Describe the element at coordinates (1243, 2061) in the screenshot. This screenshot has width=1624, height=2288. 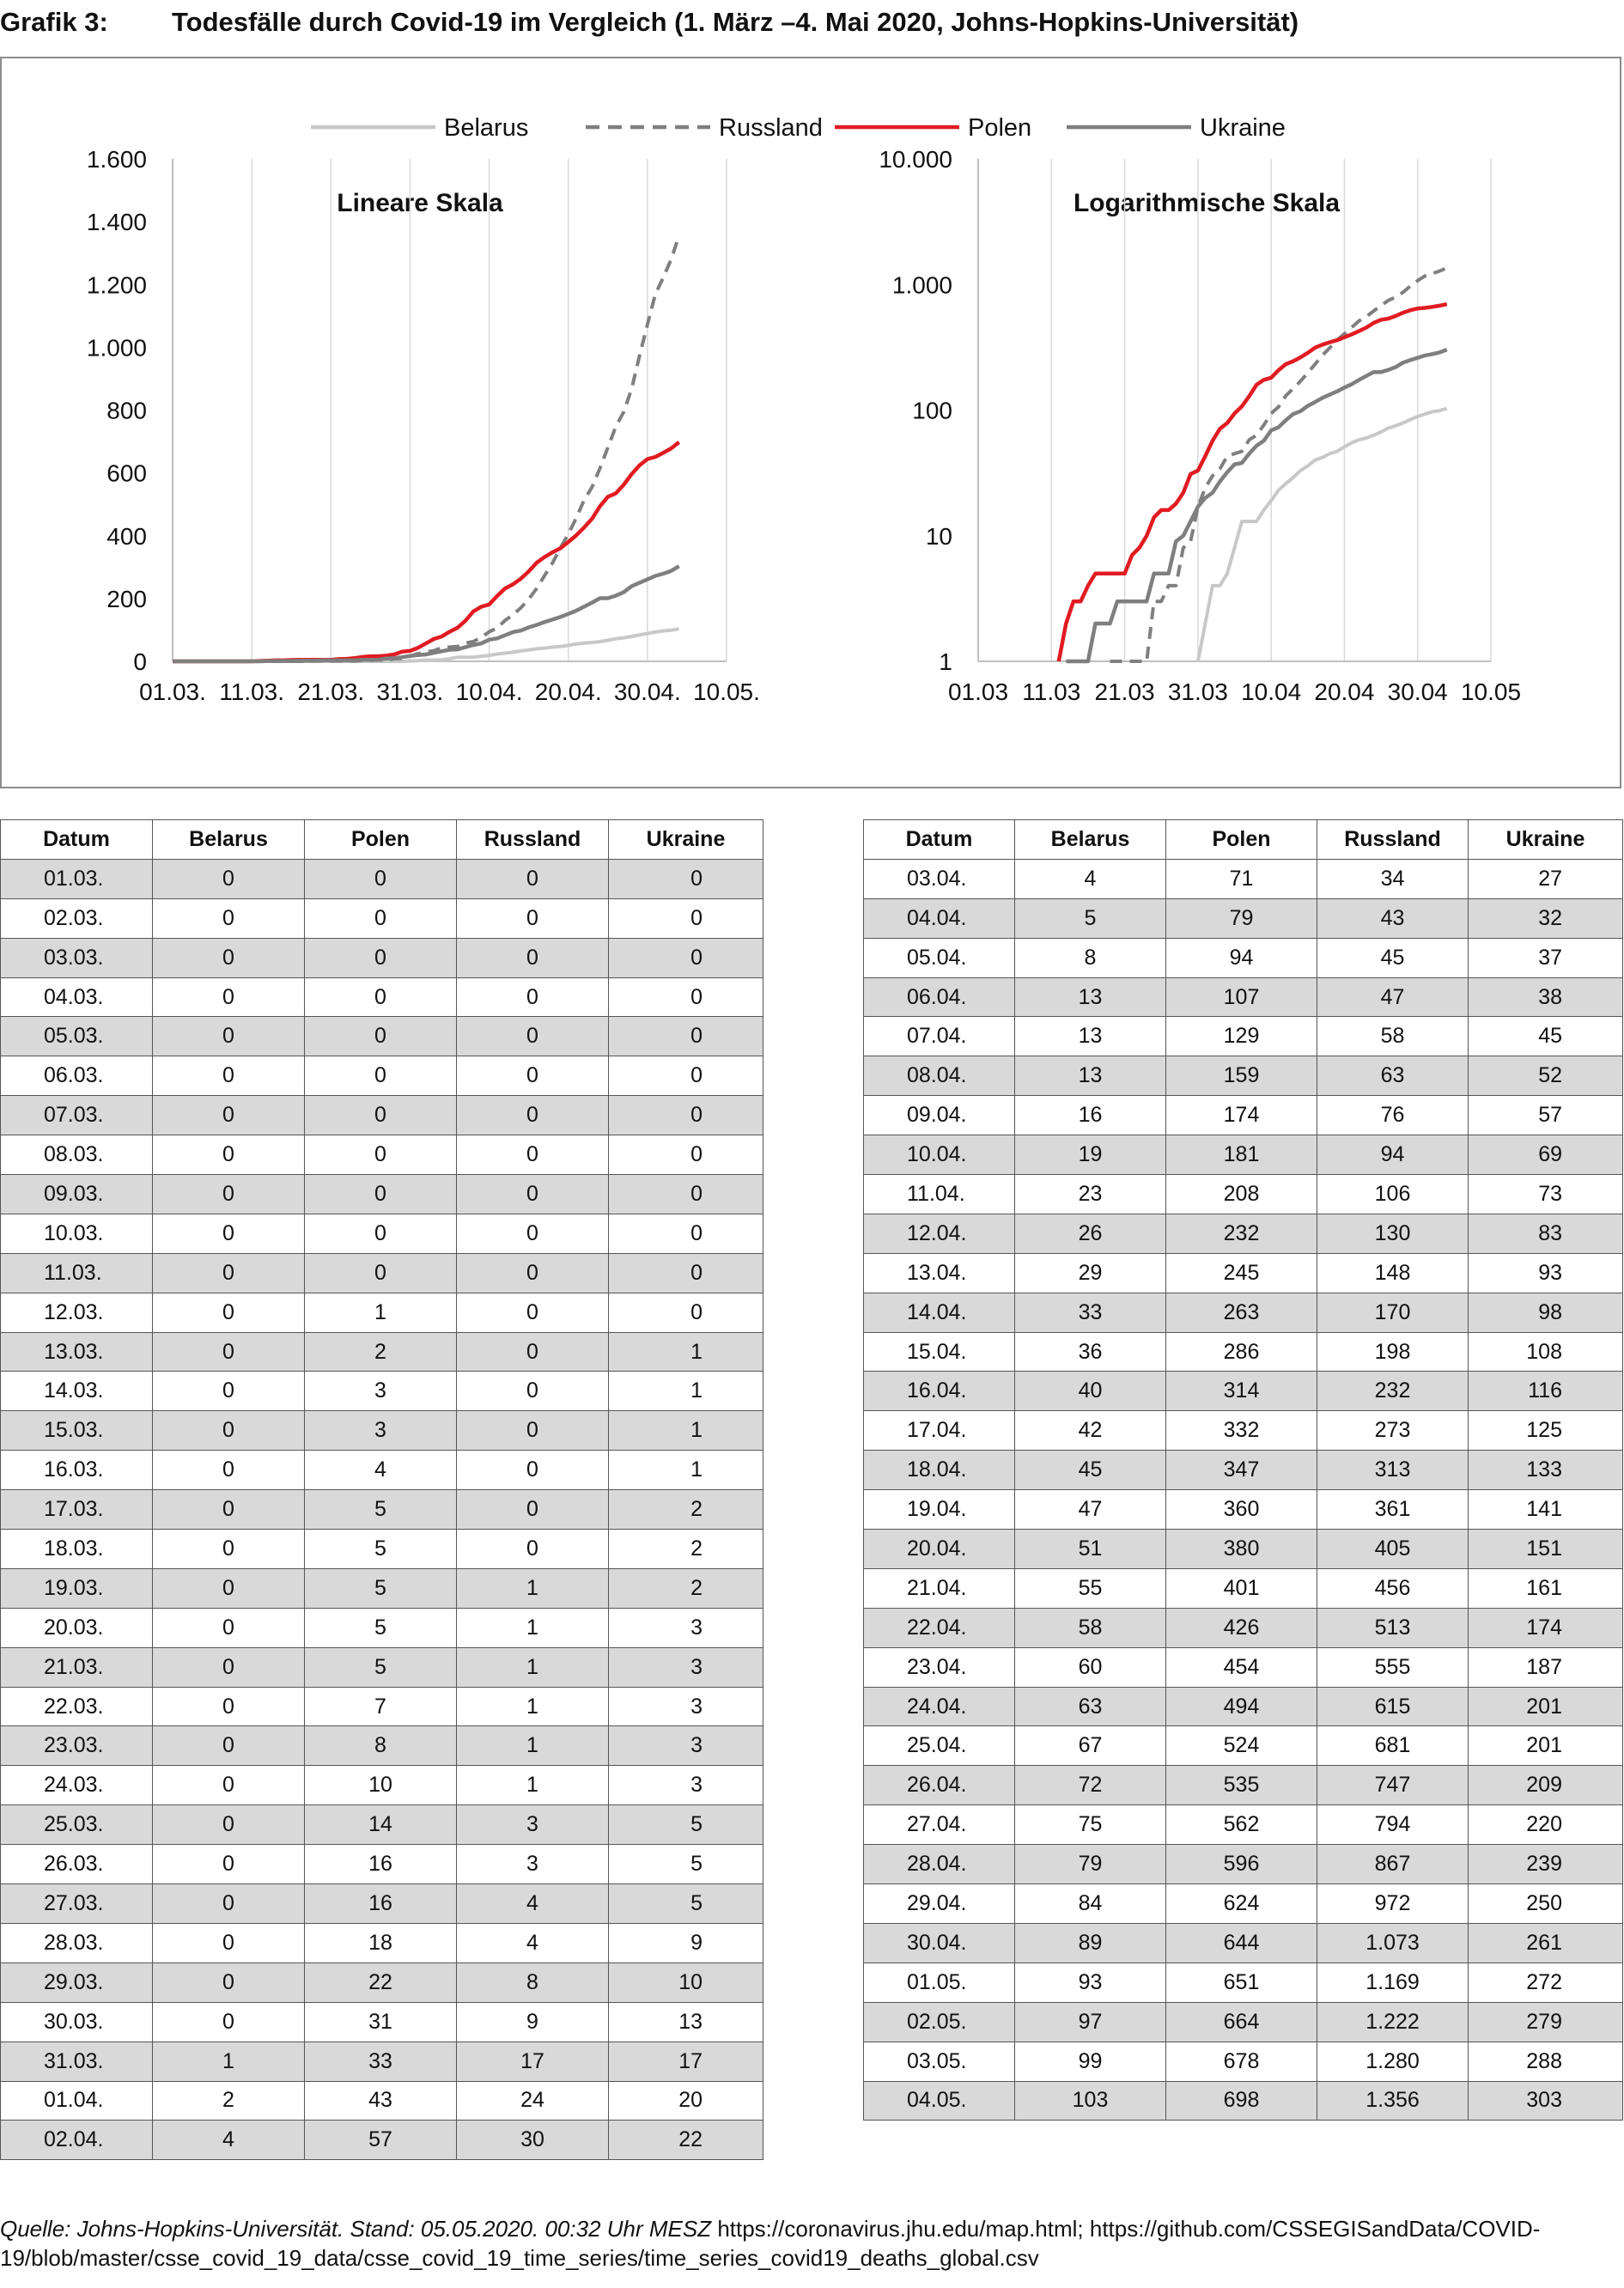
I see `table-row: 03.05. 99 678 1.280 288` at that location.